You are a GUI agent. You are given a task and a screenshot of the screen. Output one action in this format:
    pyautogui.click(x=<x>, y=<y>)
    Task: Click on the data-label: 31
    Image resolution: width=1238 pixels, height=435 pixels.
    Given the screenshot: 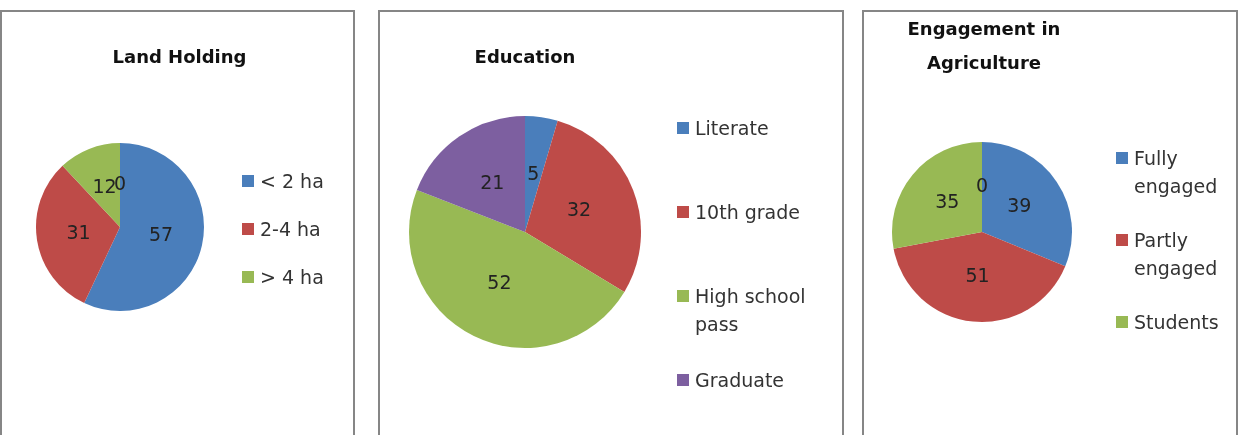 What is the action you would take?
    pyautogui.click(x=78, y=231)
    